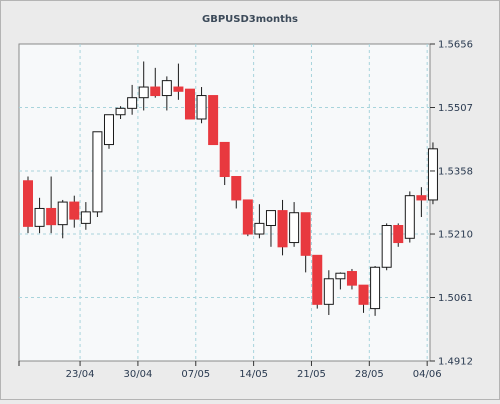  What do you see at coordinates (427, 374) in the screenshot?
I see `x-tick-label: 04/06` at bounding box center [427, 374].